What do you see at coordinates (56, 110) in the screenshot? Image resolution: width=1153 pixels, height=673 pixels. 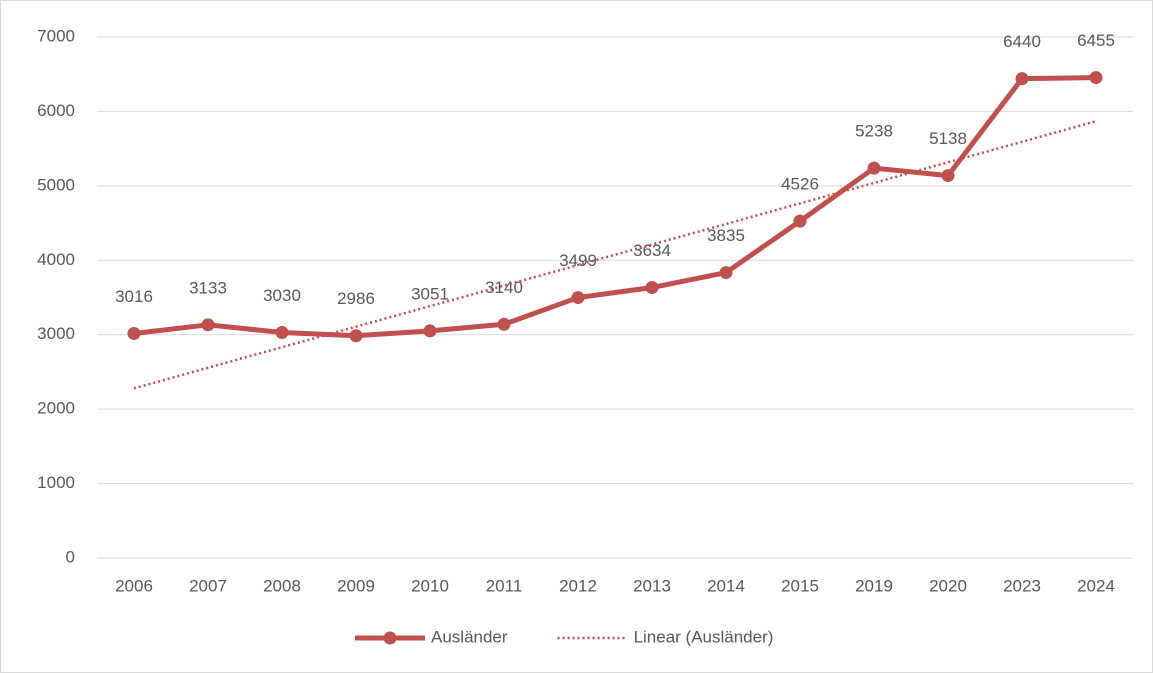 I see `y-tick-label: 6000` at bounding box center [56, 110].